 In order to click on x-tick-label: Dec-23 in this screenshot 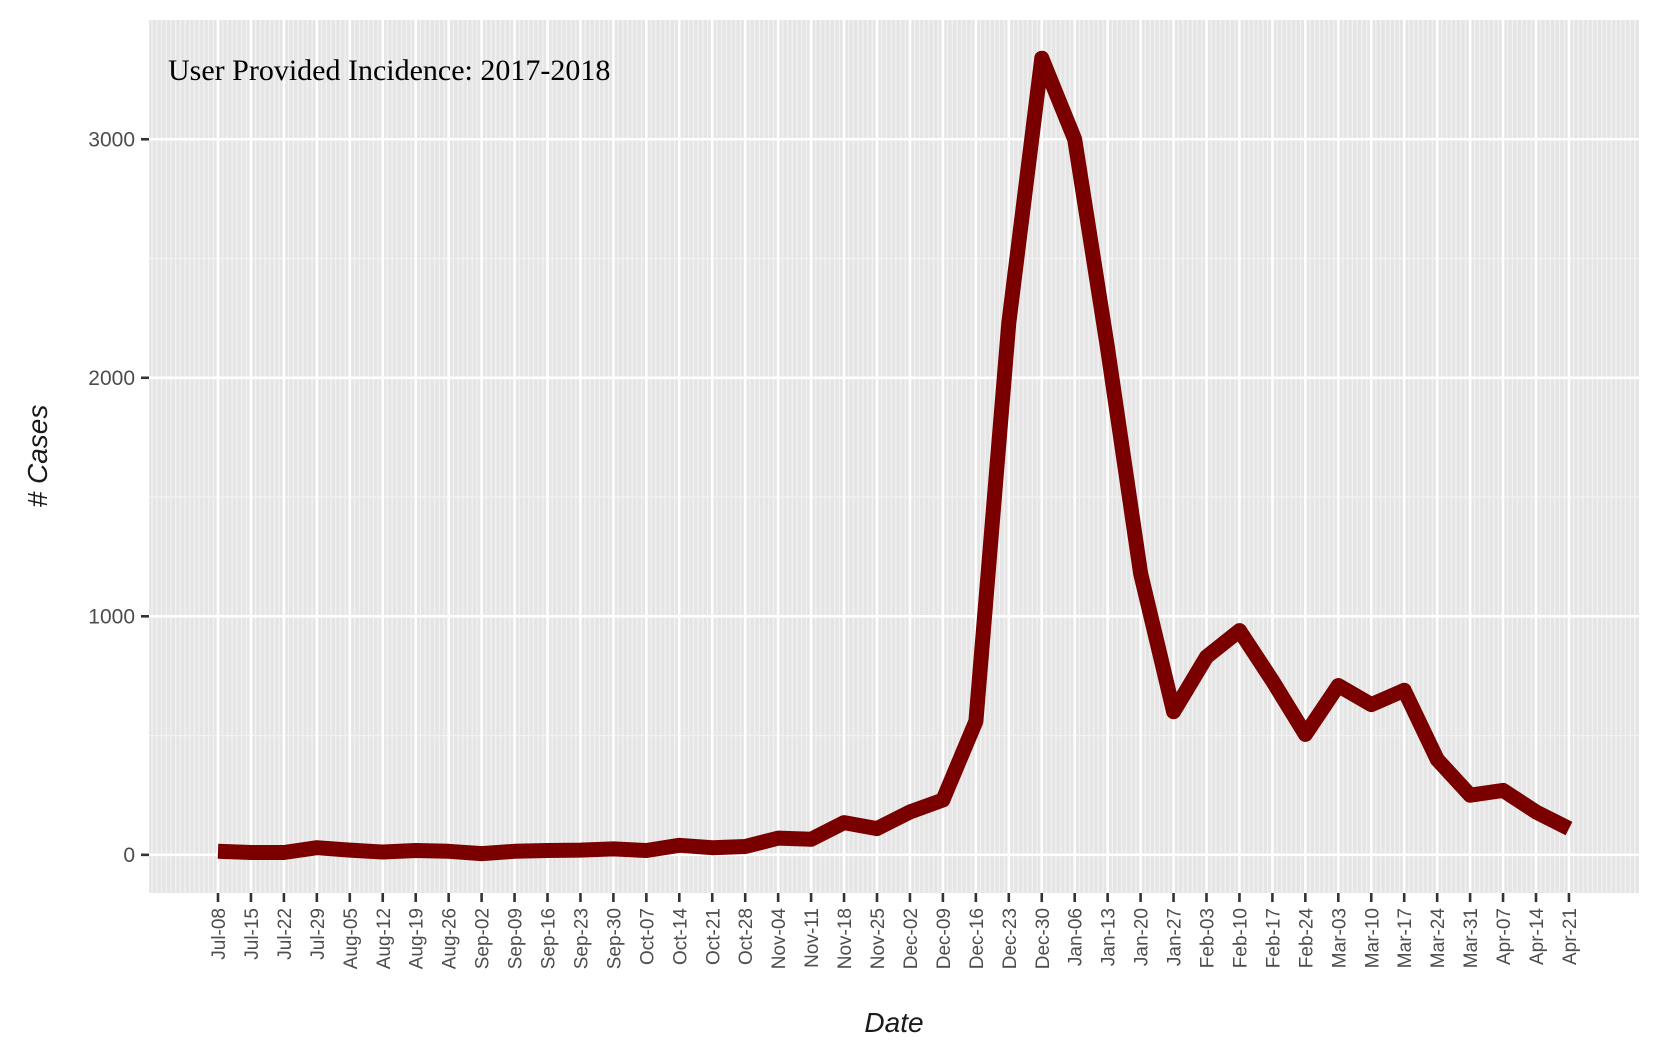, I will do `click(1010, 938)`.